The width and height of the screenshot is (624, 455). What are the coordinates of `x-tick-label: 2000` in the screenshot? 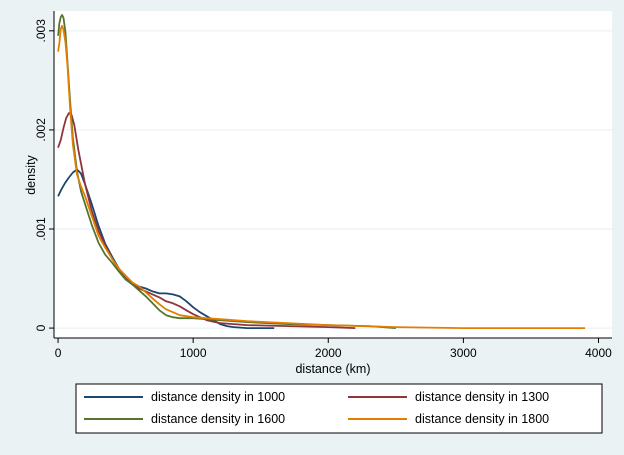 It's located at (328, 353).